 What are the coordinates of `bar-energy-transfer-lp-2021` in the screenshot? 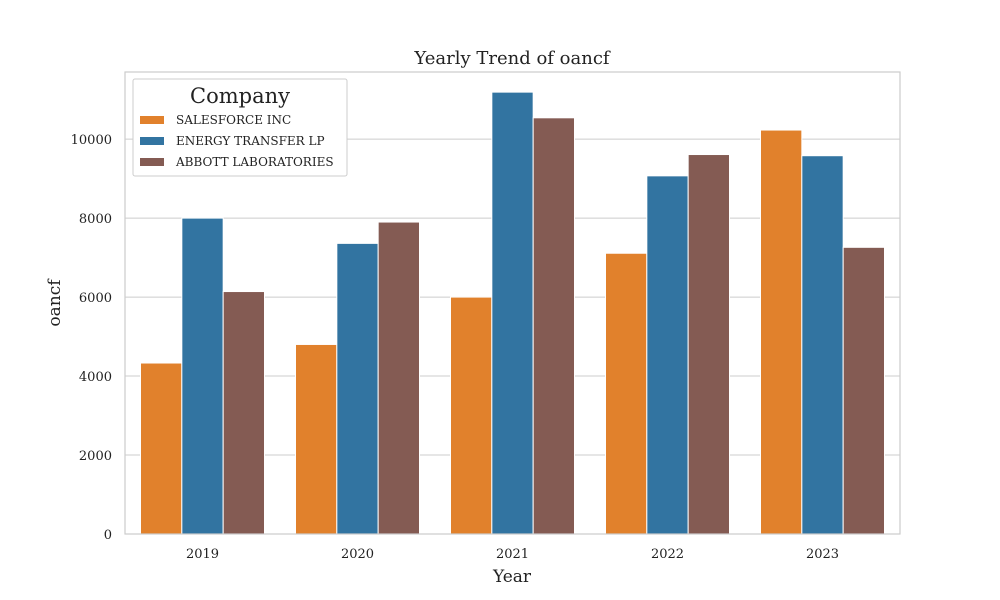 It's located at (512, 313).